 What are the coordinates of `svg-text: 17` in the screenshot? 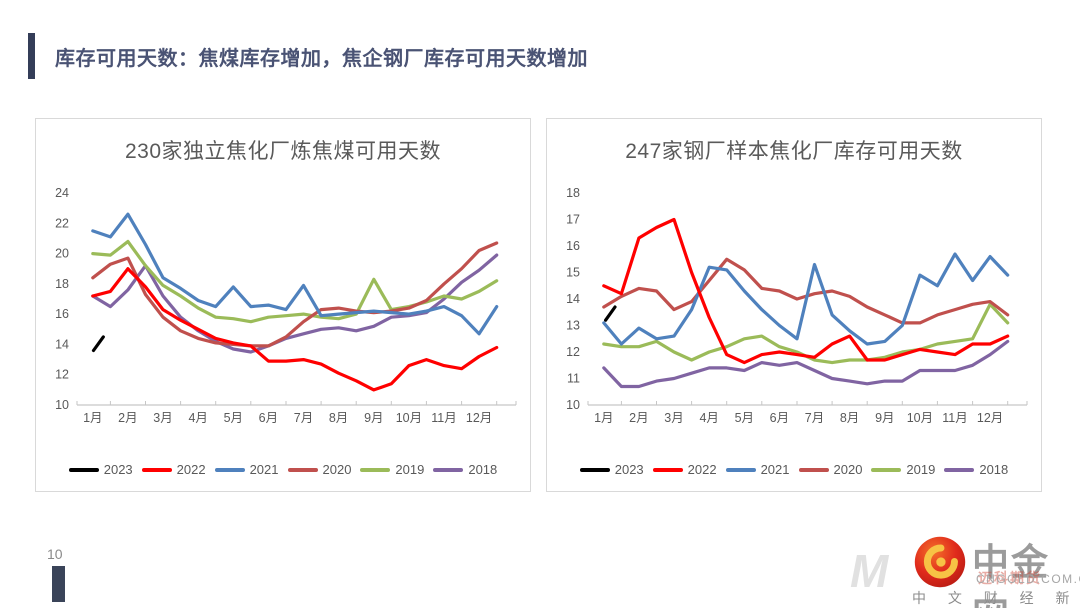 It's located at (573, 220).